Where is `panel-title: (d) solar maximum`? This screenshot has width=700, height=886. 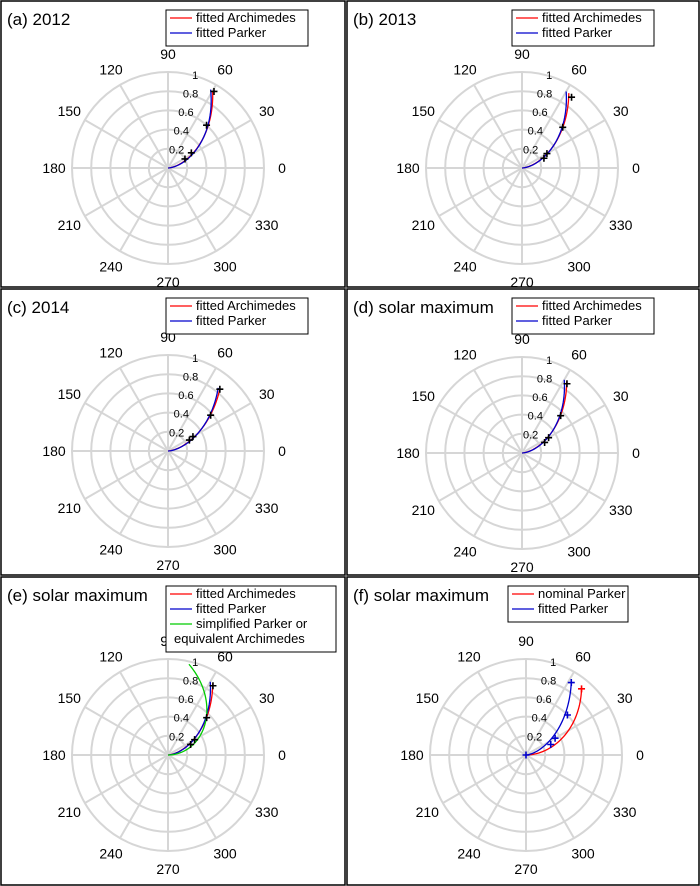
panel-title: (d) solar maximum is located at coordinates (423, 307).